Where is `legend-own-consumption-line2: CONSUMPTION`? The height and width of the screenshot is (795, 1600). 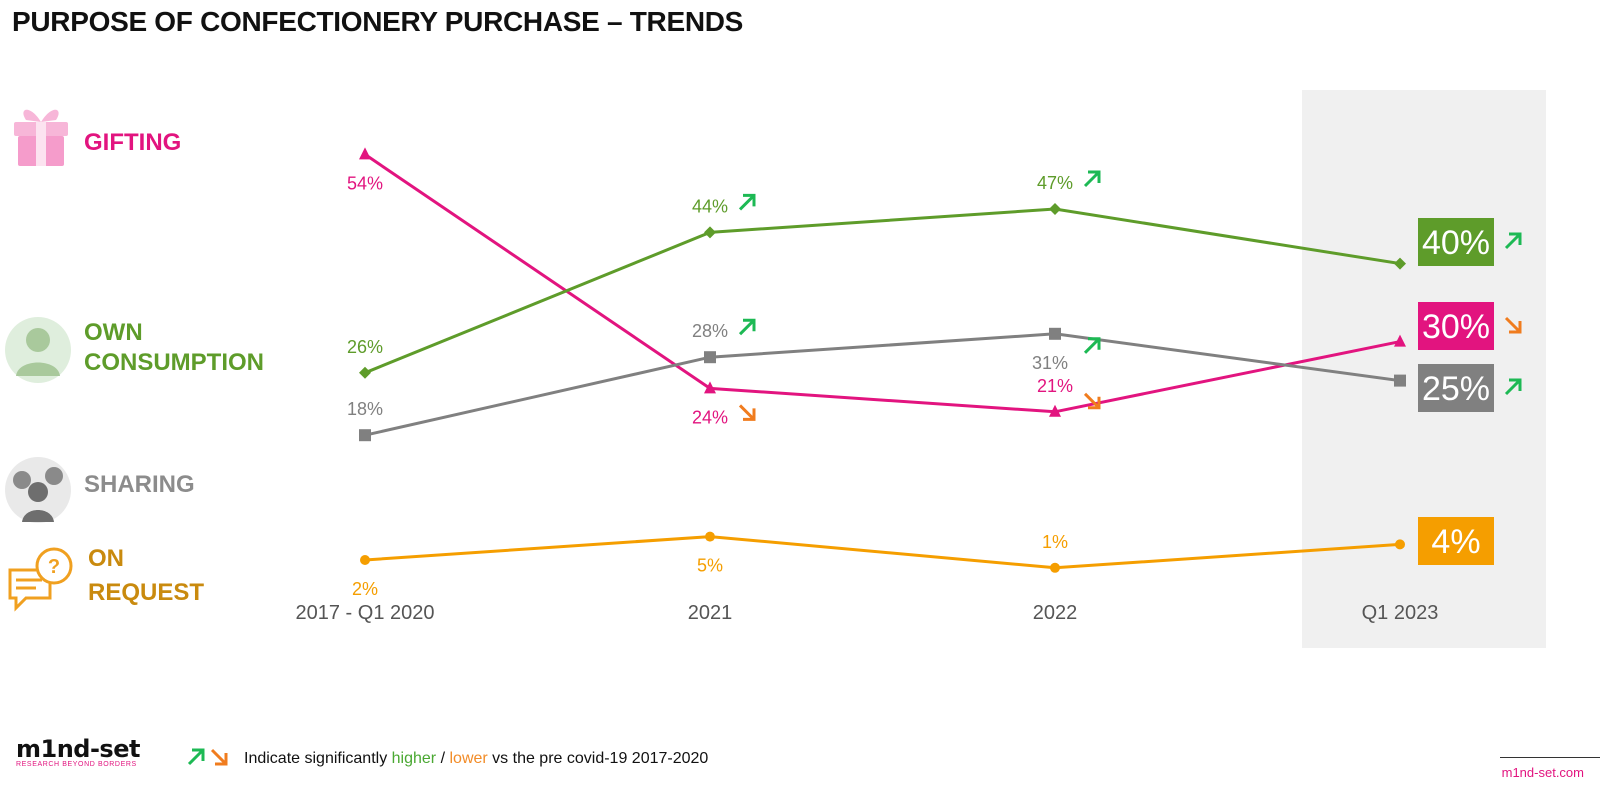 legend-own-consumption-line2: CONSUMPTION is located at coordinates (174, 362).